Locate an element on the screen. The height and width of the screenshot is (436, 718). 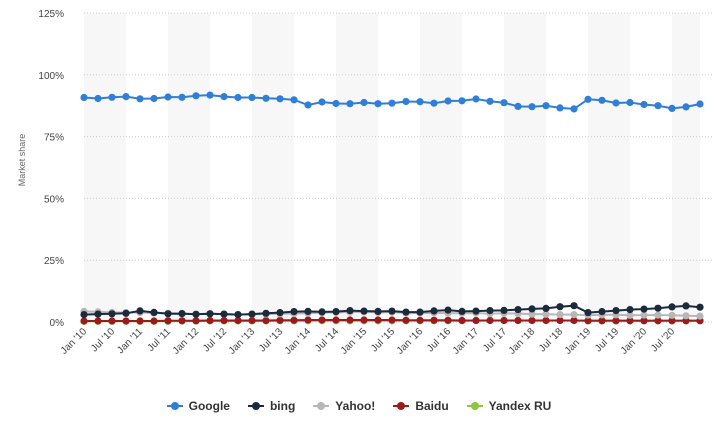
legend-item-google: Google is located at coordinates (198, 406).